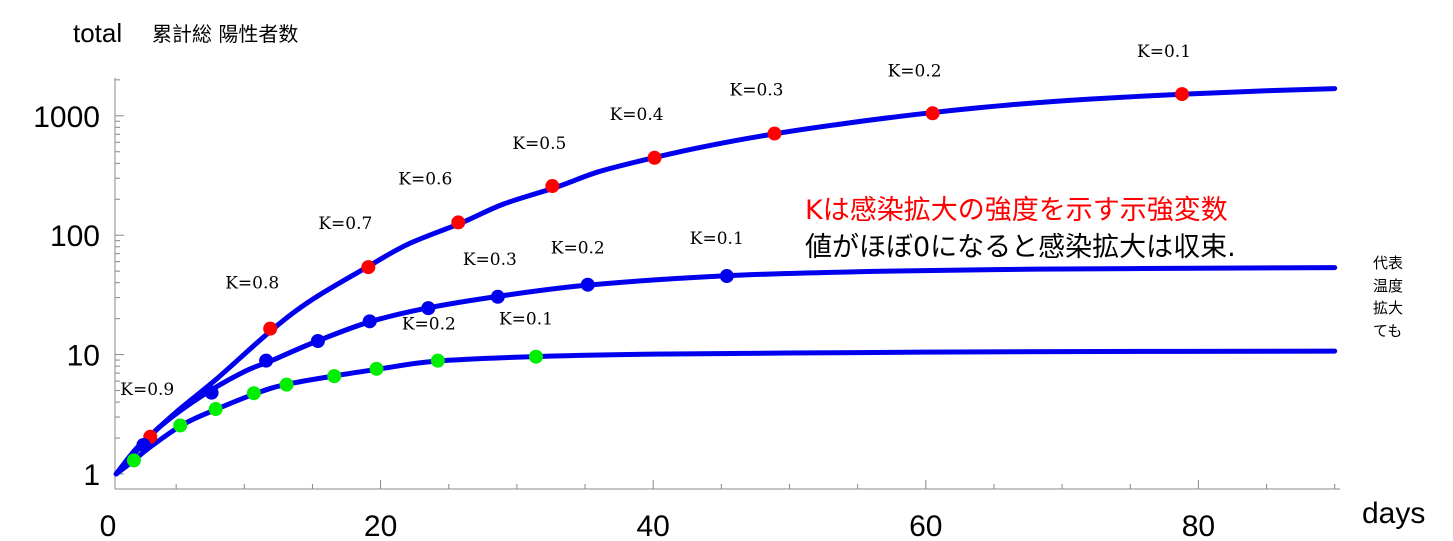  What do you see at coordinates (66, 117) in the screenshot?
I see `y-tick-label: 1000` at bounding box center [66, 117].